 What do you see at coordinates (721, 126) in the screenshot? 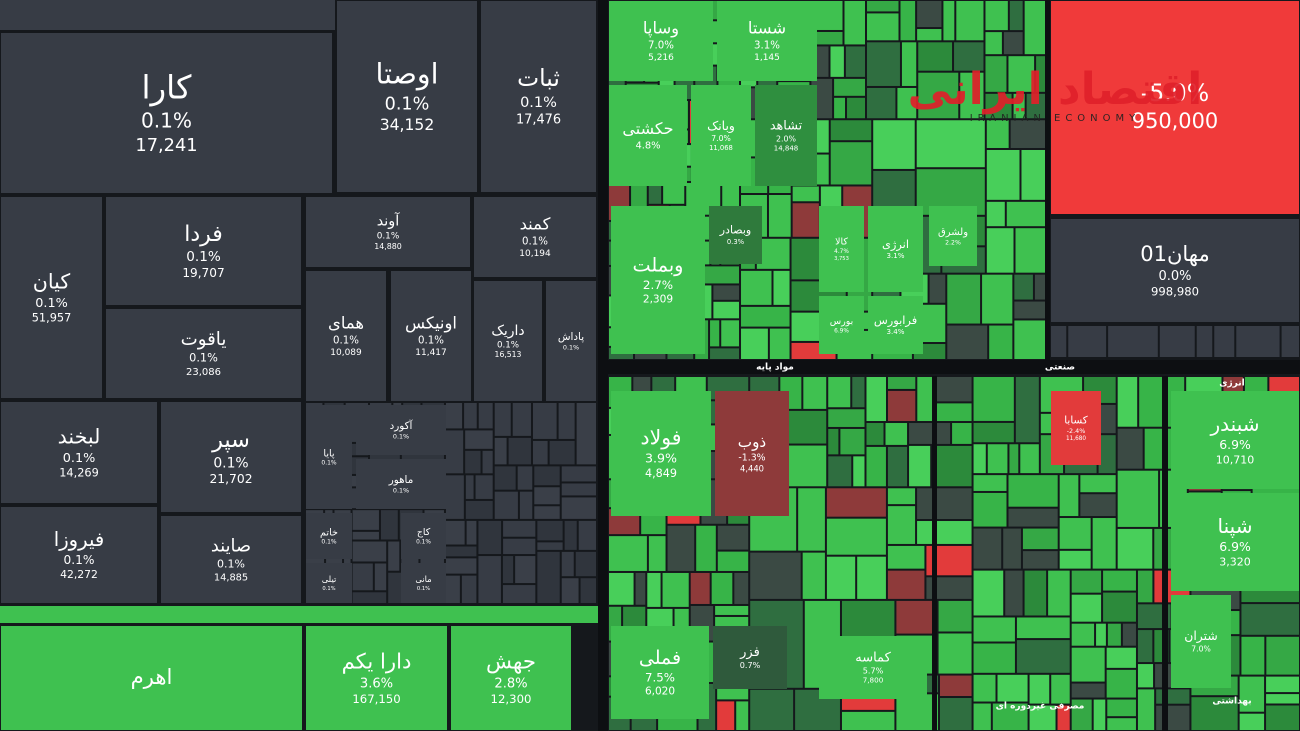
I see `tile-name: وبانک` at bounding box center [721, 126].